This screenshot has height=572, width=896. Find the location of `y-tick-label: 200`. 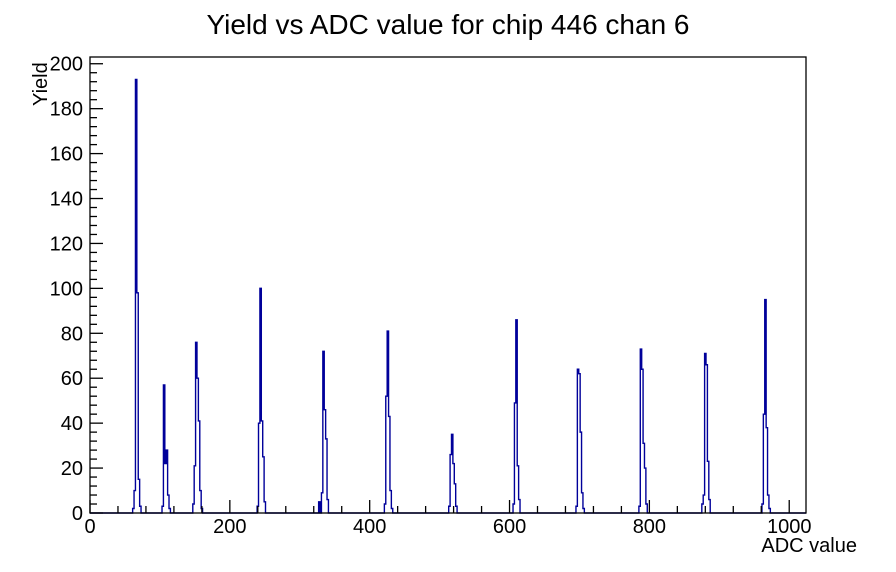

y-tick-label: 200 is located at coordinates (66, 65).